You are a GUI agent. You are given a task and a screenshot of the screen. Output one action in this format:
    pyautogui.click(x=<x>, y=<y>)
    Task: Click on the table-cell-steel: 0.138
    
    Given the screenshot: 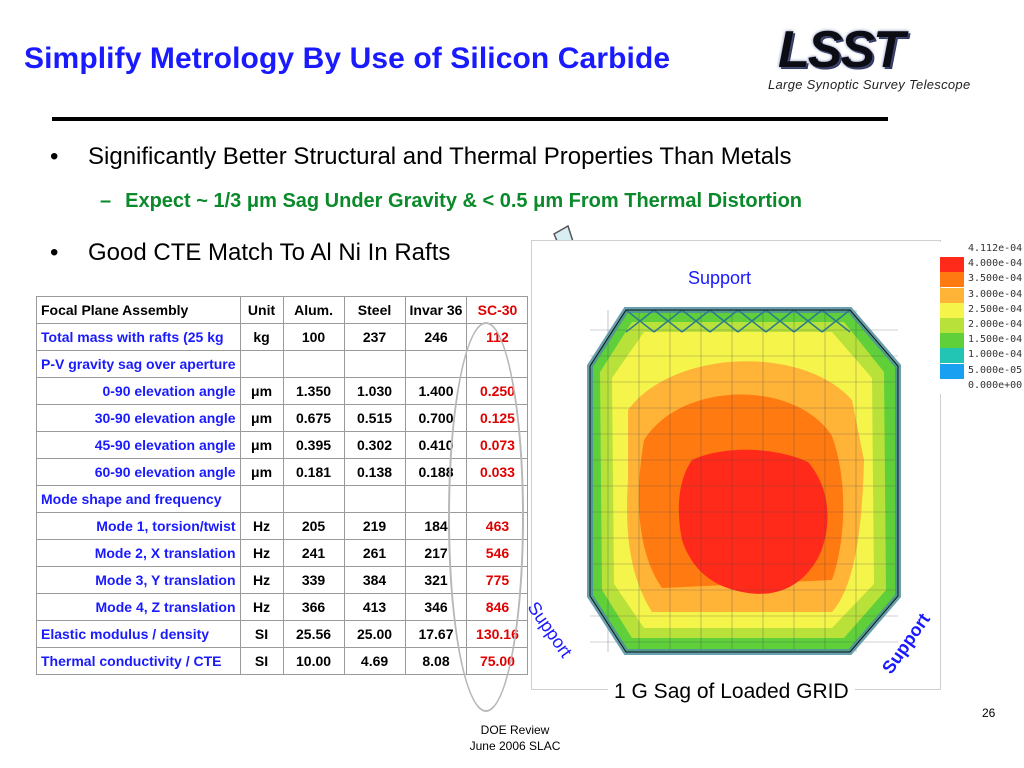 What is the action you would take?
    pyautogui.click(x=374, y=472)
    